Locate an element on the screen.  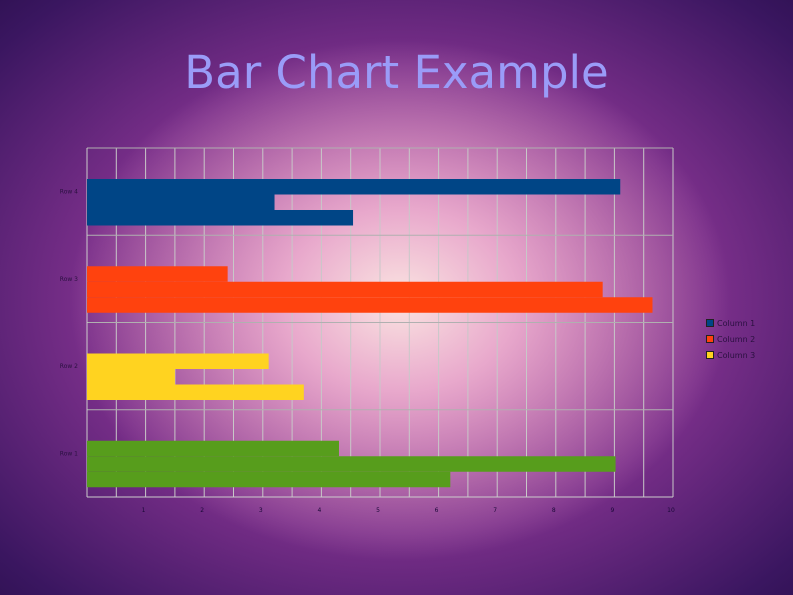
y-tick-label: Row 4 is located at coordinates (69, 192).